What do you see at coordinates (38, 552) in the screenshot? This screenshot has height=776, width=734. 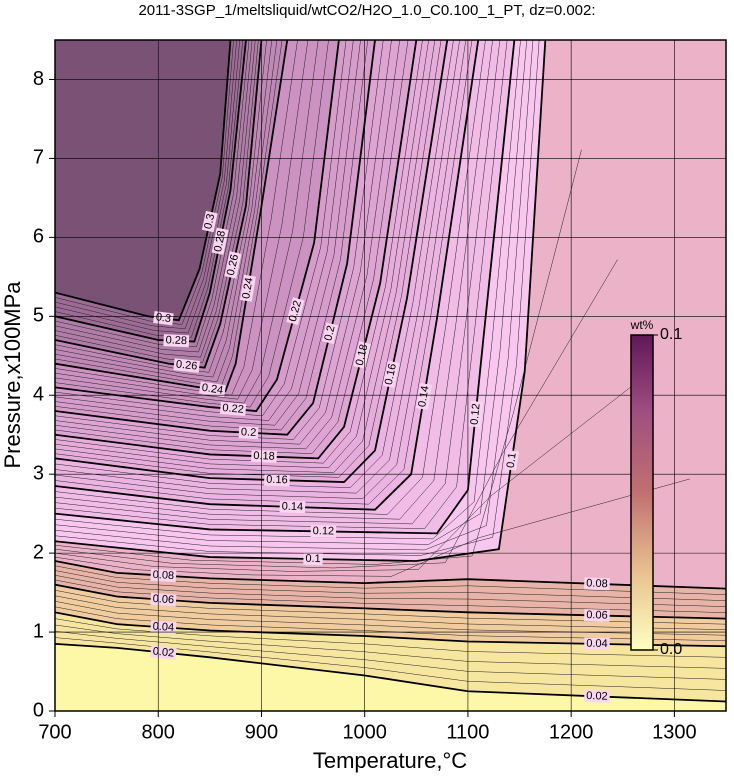 I see `y-tick-label: 2` at bounding box center [38, 552].